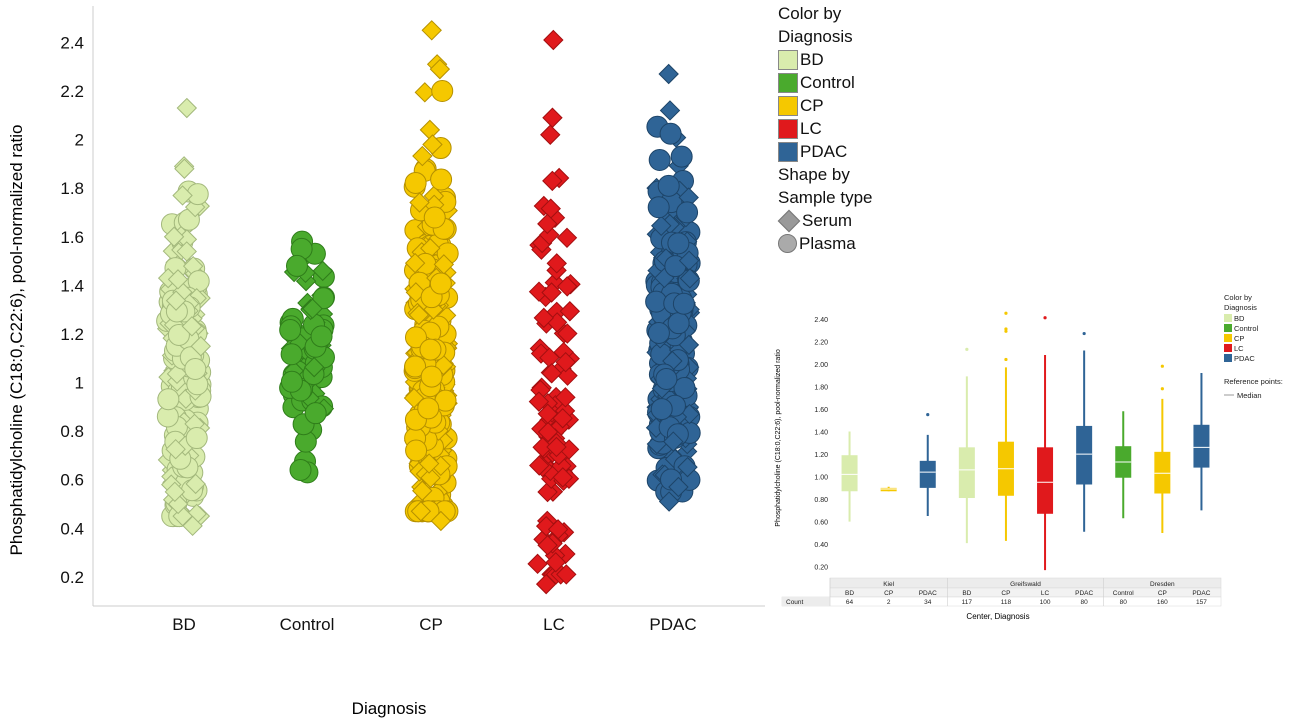  I want to click on inset-legend-title-line1: Color by, so click(1238, 297).